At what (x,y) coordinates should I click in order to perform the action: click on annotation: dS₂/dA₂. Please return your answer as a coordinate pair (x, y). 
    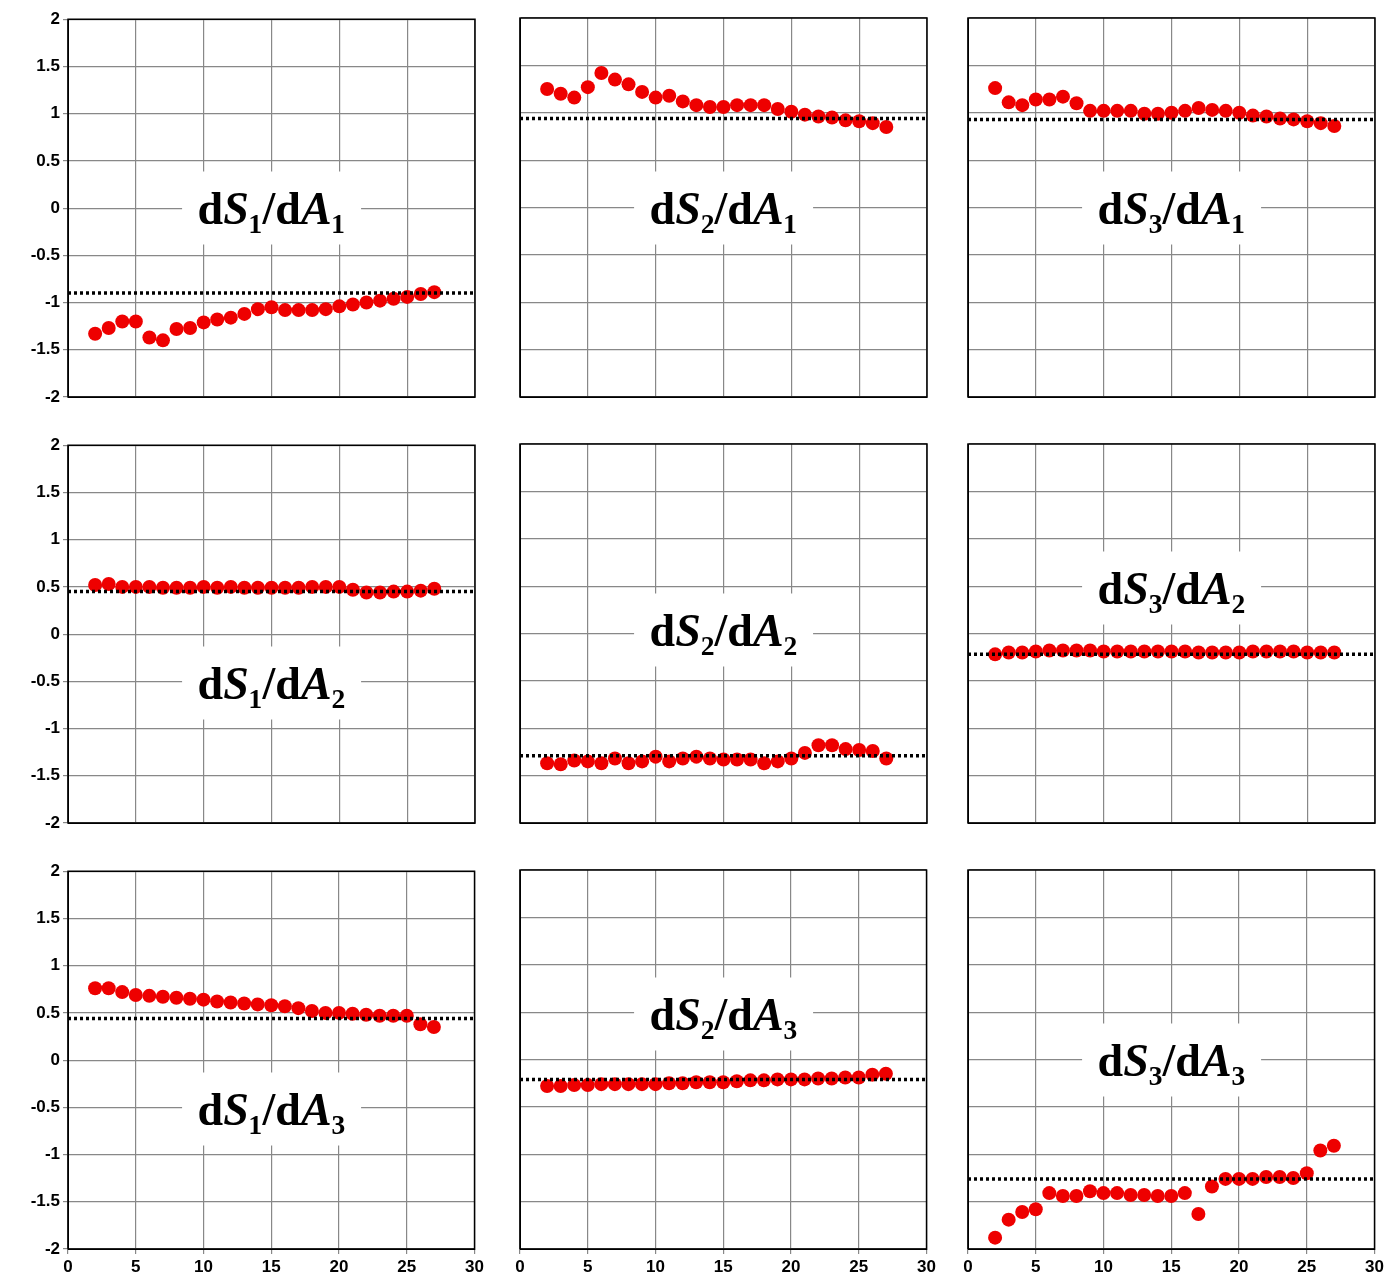
    Looking at the image, I should click on (723, 630).